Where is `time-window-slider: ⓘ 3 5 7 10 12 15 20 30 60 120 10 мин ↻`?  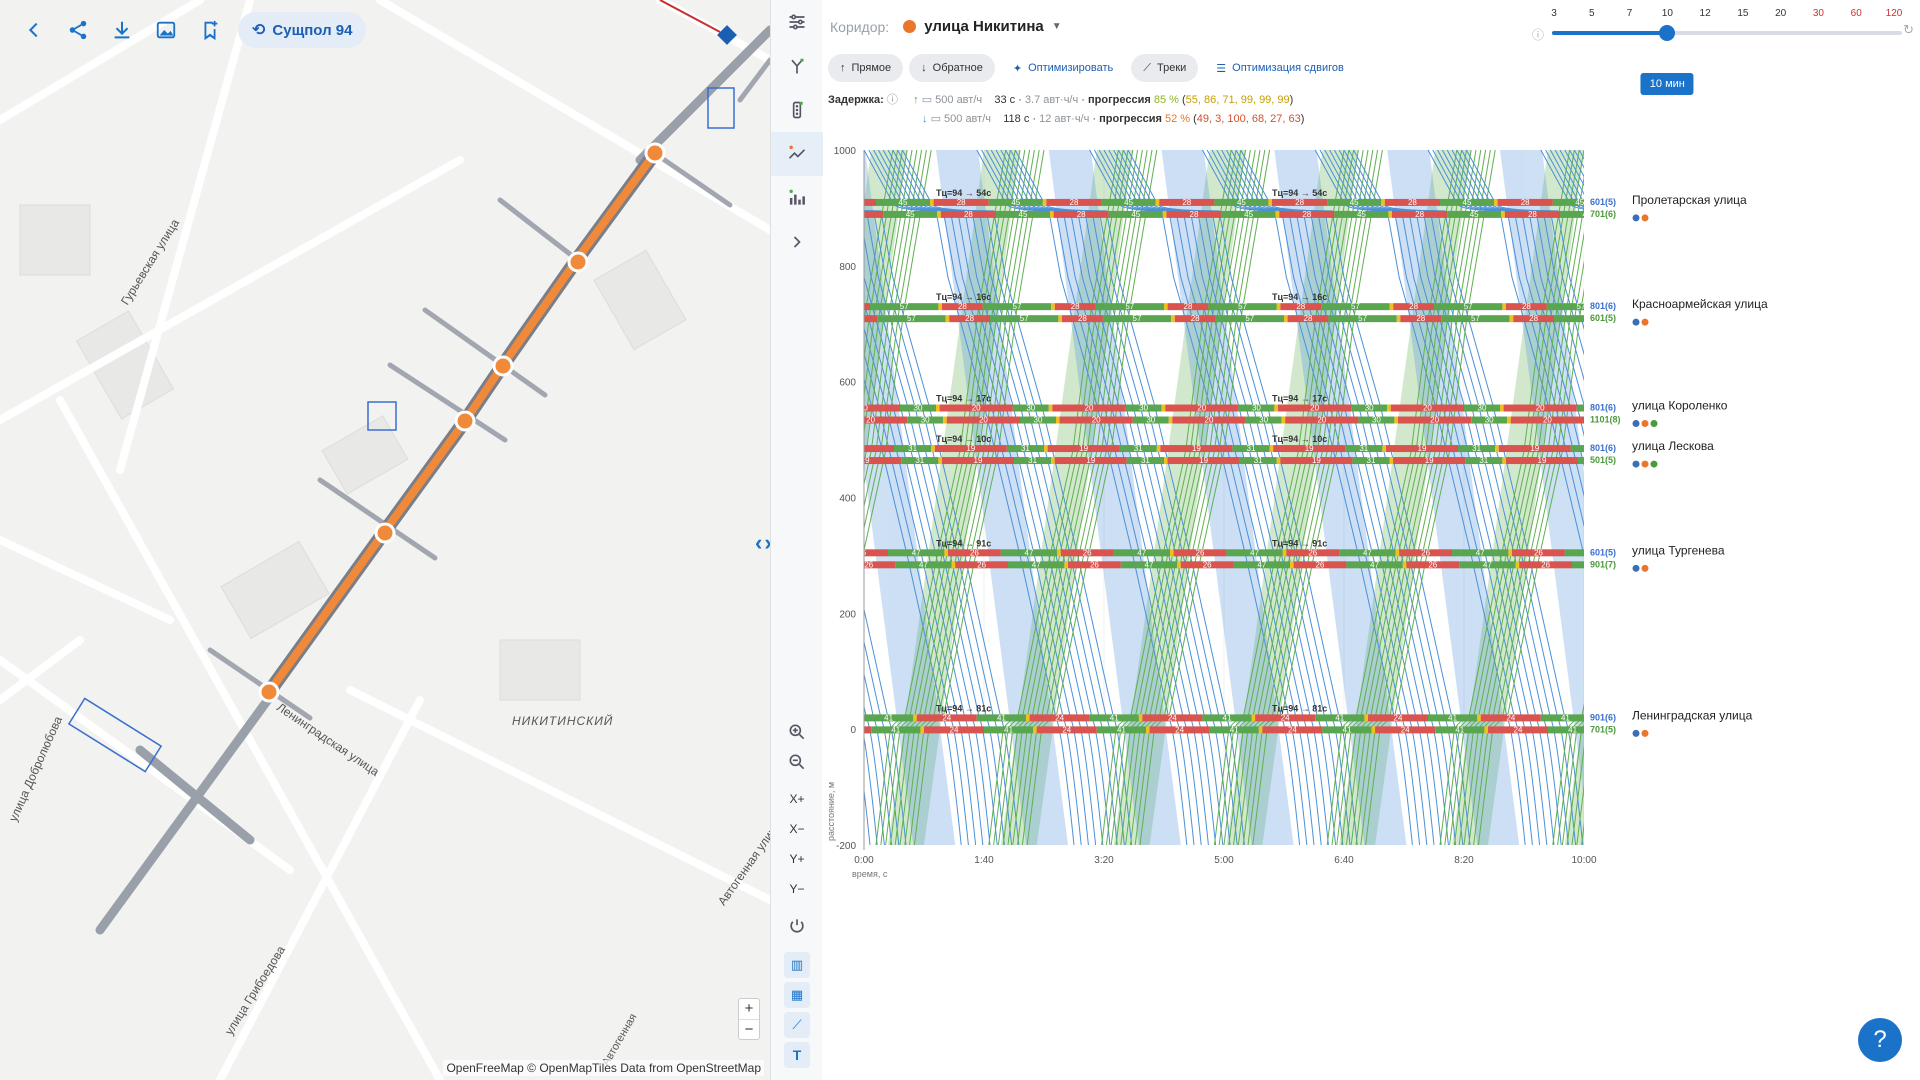 time-window-slider: ⓘ 3 5 7 10 12 15 20 30 60 120 10 мин ↻ is located at coordinates (1723, 50).